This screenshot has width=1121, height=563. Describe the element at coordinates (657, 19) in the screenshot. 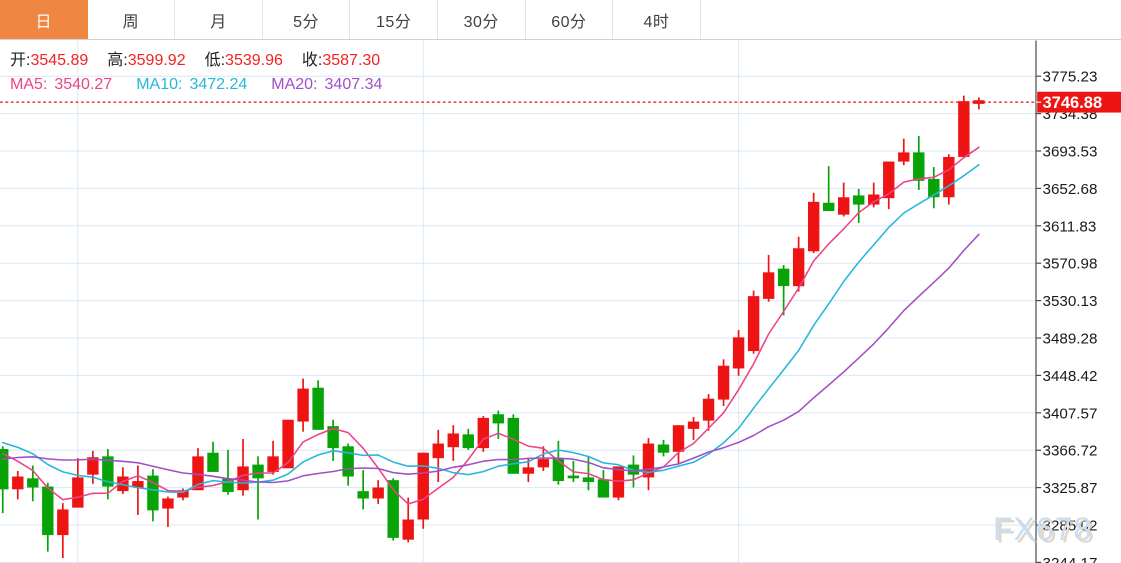

I see `tab-4hour: 4时` at that location.